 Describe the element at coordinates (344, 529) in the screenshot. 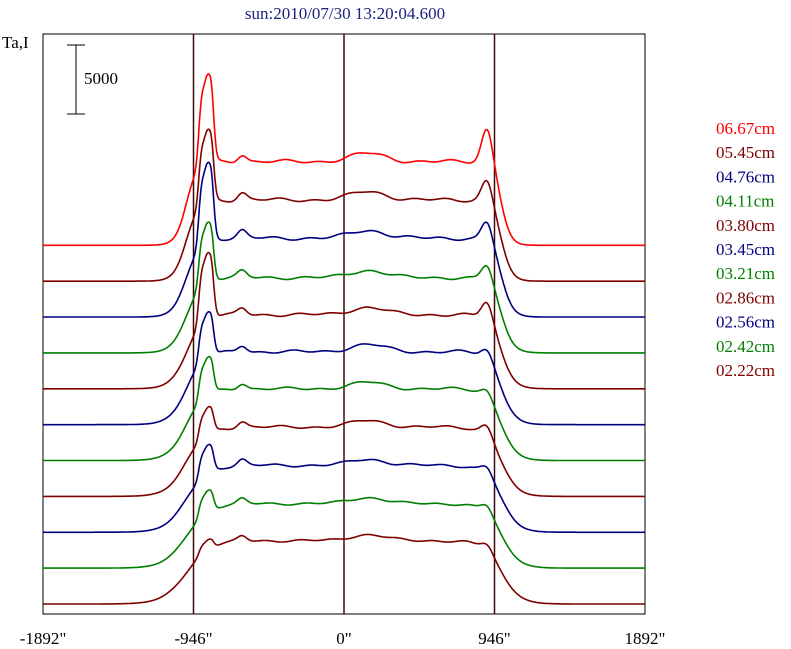

I see `series-line-02.42cm` at that location.